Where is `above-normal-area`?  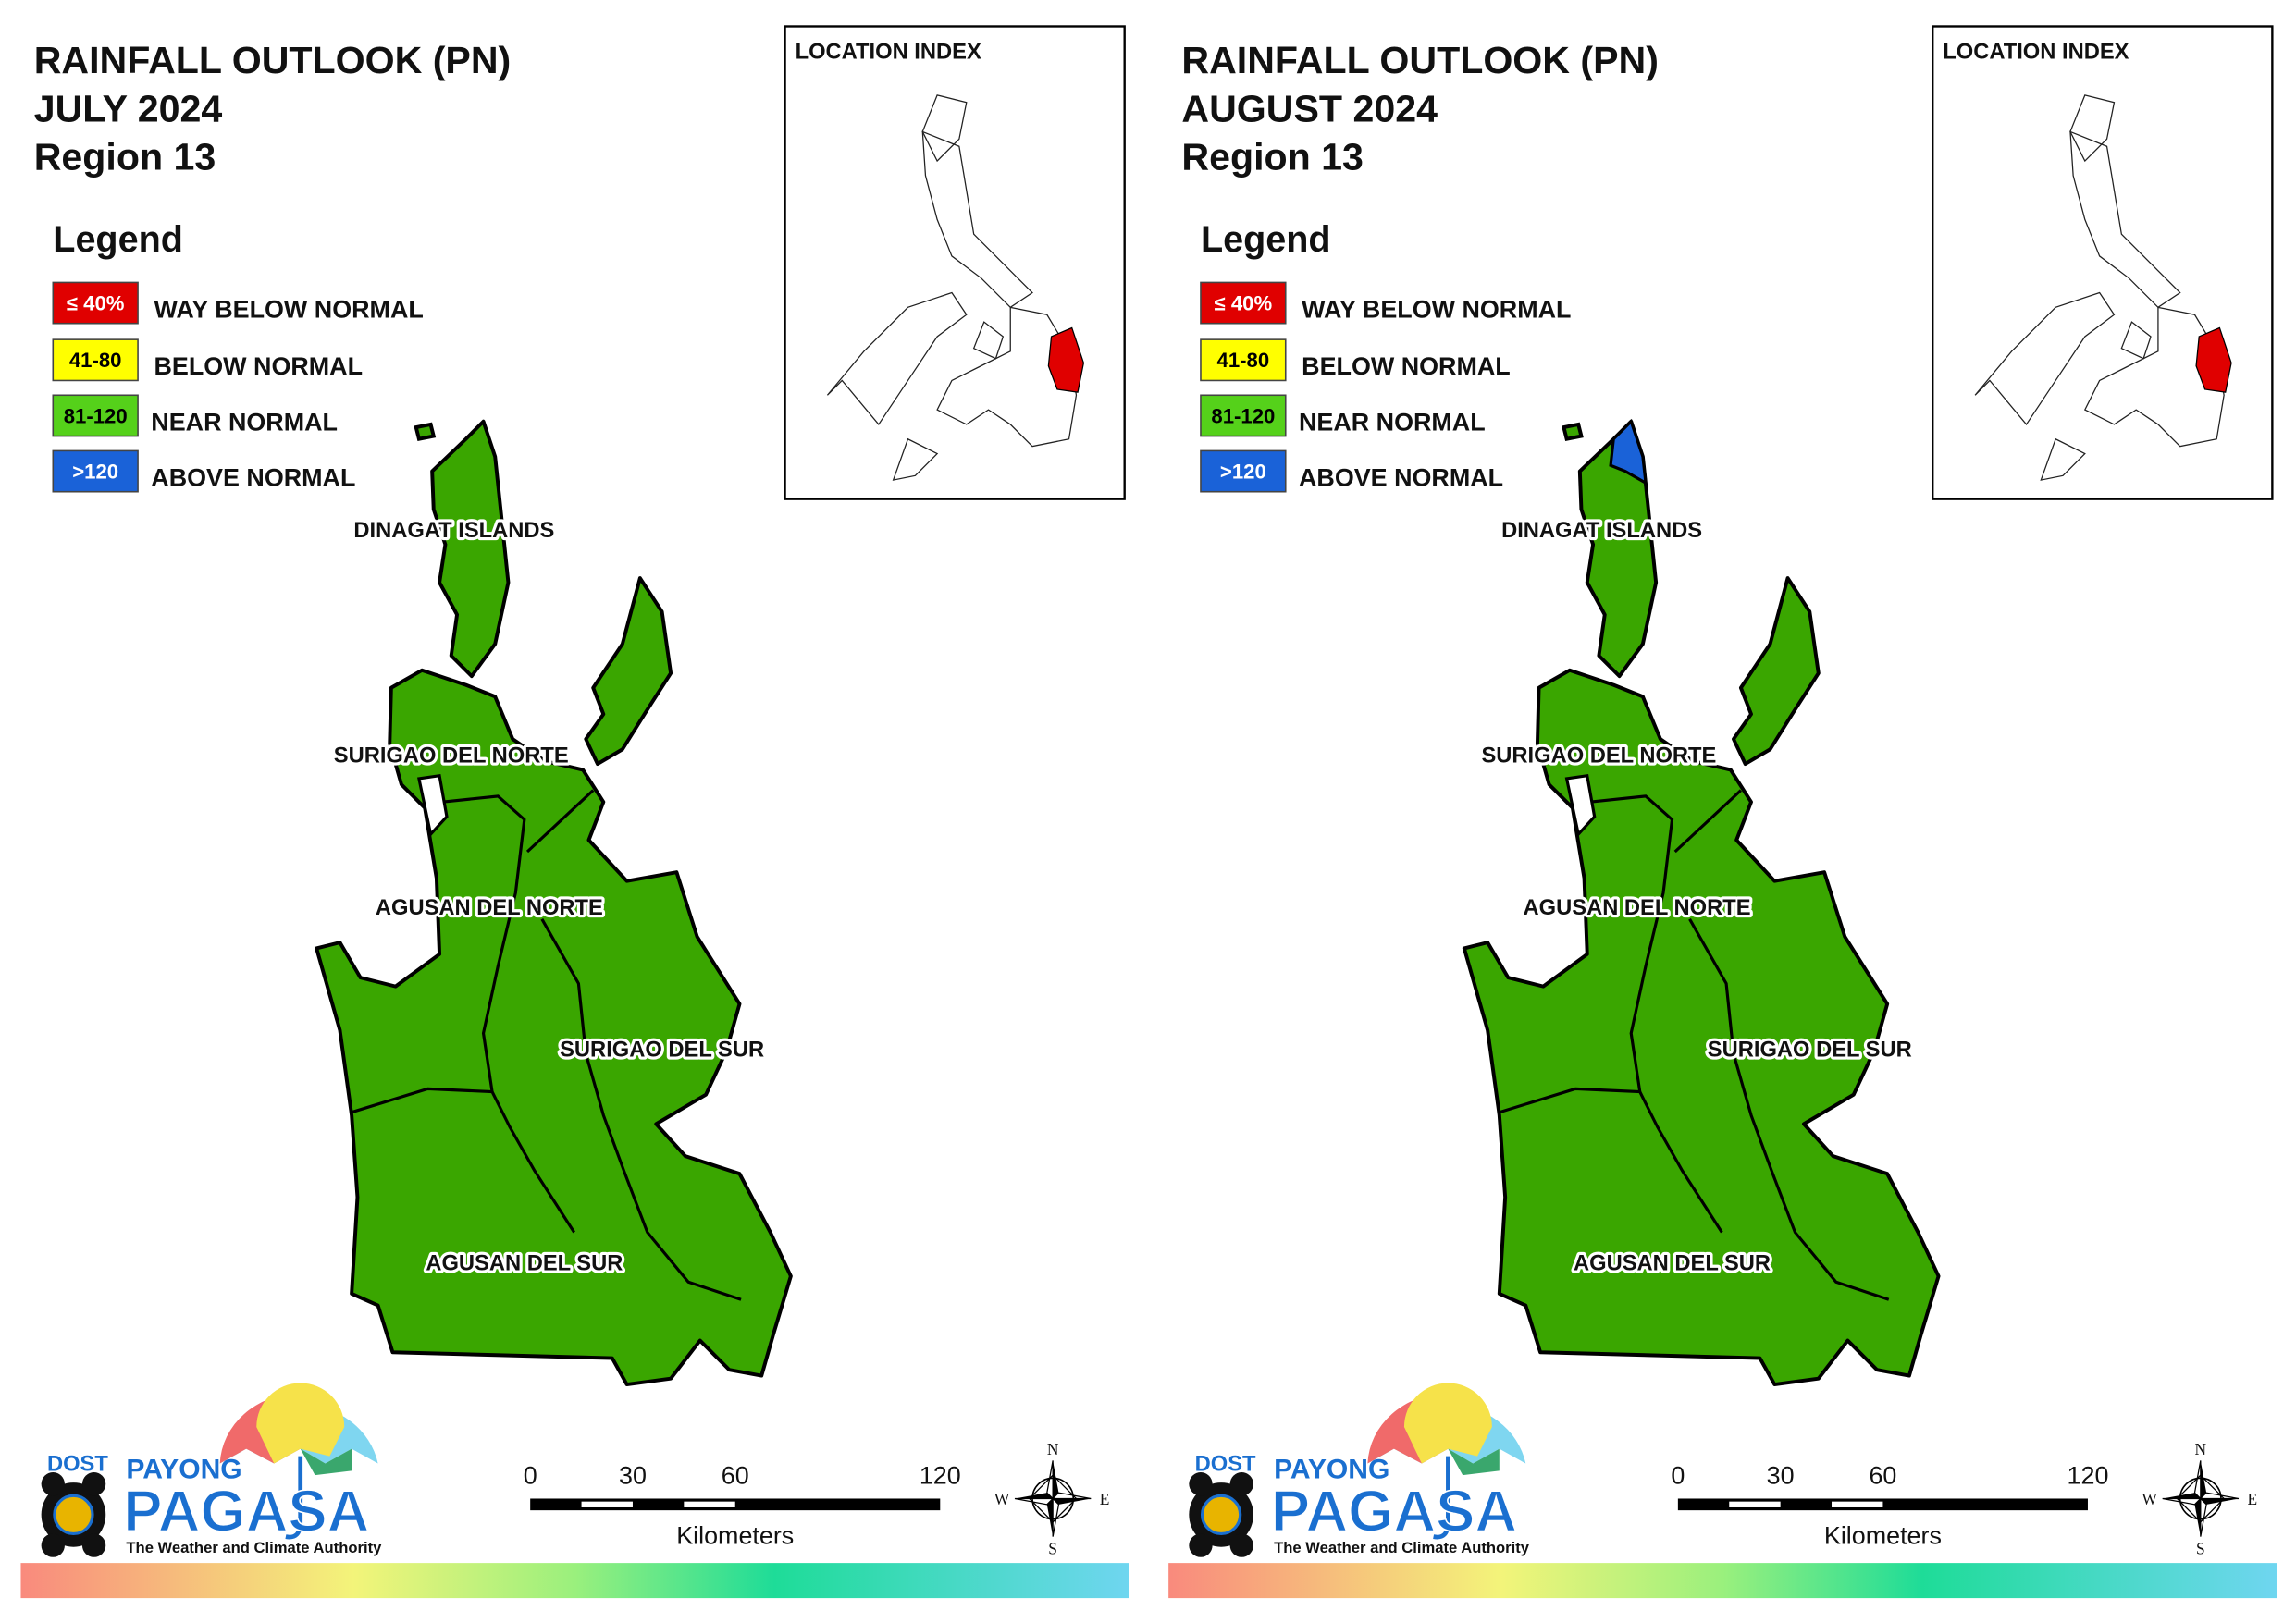
above-normal-area is located at coordinates (1628, 452).